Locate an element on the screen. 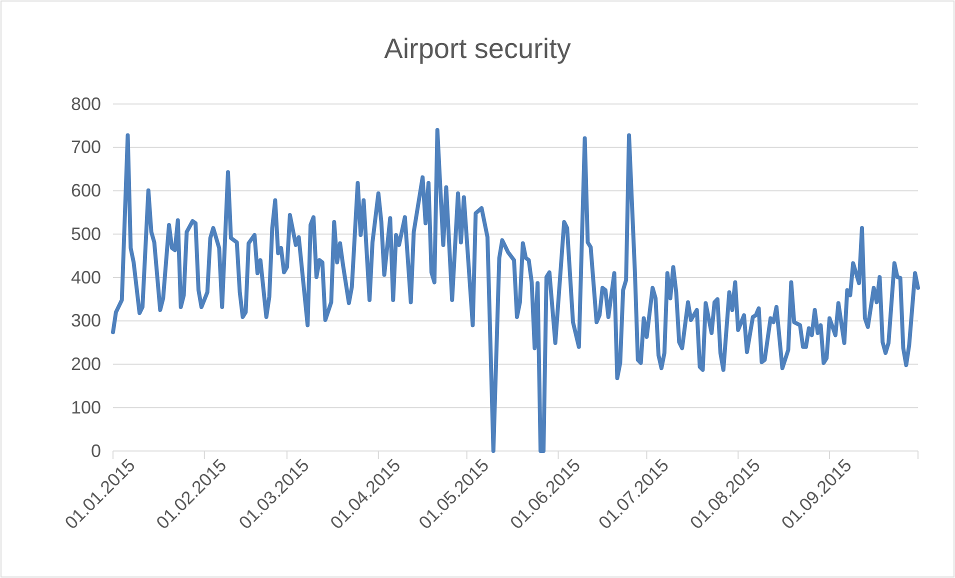 The width and height of the screenshot is (955, 578). y-tick-label: 200 is located at coordinates (85, 364).